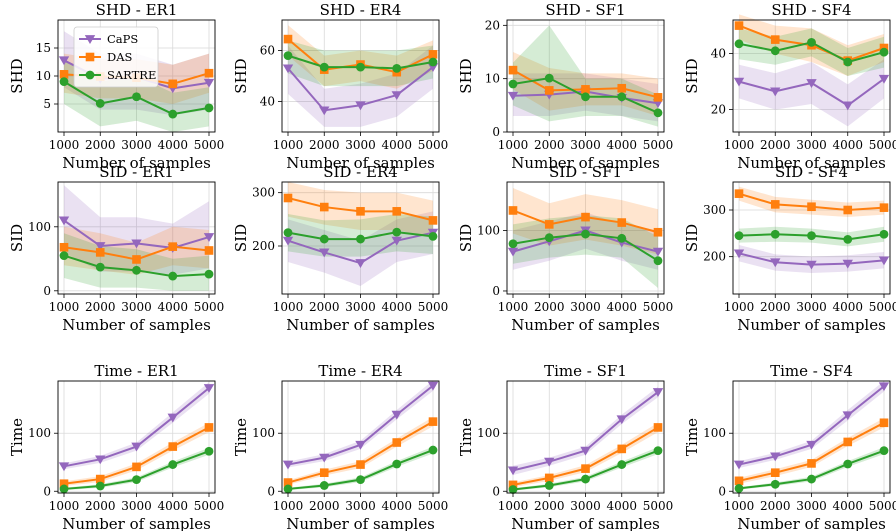 The width and height of the screenshot is (896, 531). I want to click on y-axis-label: SID, so click(692, 238).